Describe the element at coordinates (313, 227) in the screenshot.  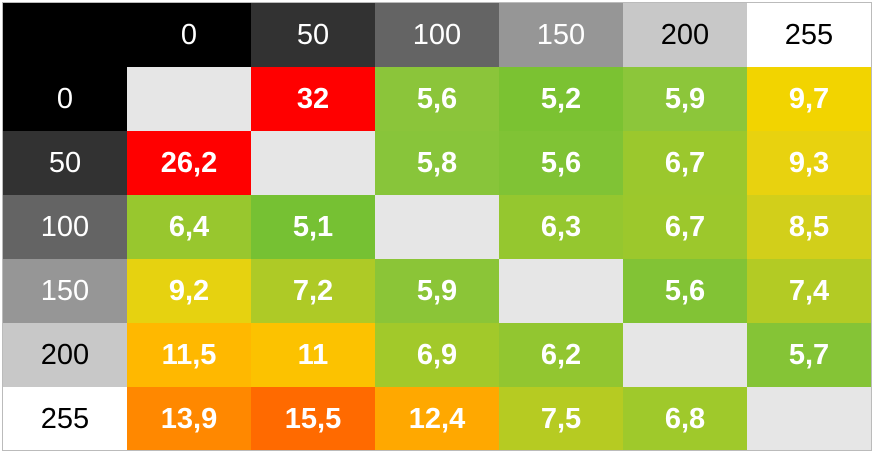
I see `value-cell: 5,1` at that location.